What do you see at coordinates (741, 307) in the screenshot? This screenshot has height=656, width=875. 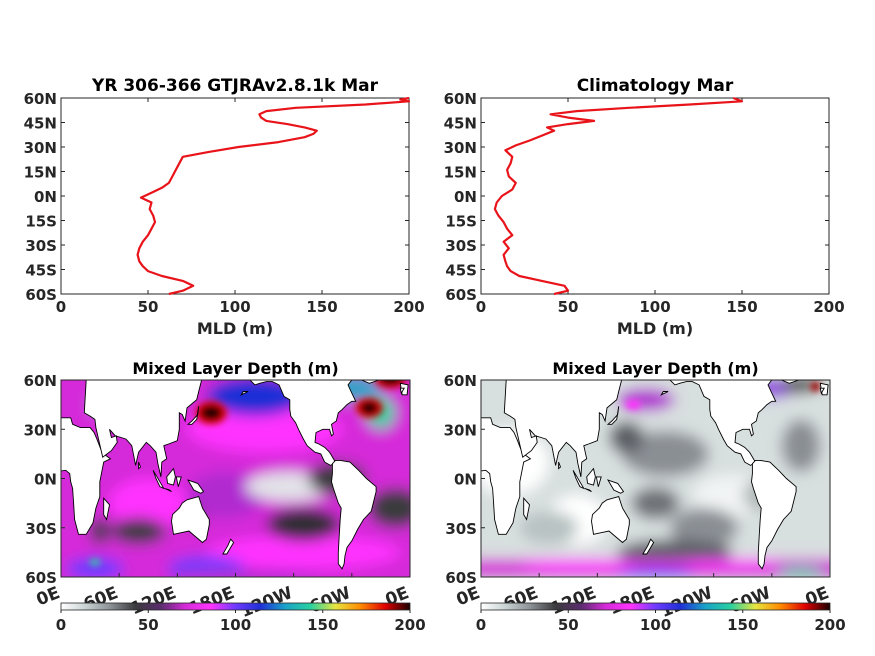 I see `x-tick-label: 150` at bounding box center [741, 307].